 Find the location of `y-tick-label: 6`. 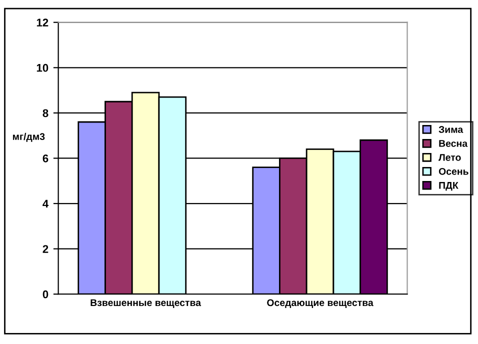

y-tick-label: 6 is located at coordinates (45, 158).